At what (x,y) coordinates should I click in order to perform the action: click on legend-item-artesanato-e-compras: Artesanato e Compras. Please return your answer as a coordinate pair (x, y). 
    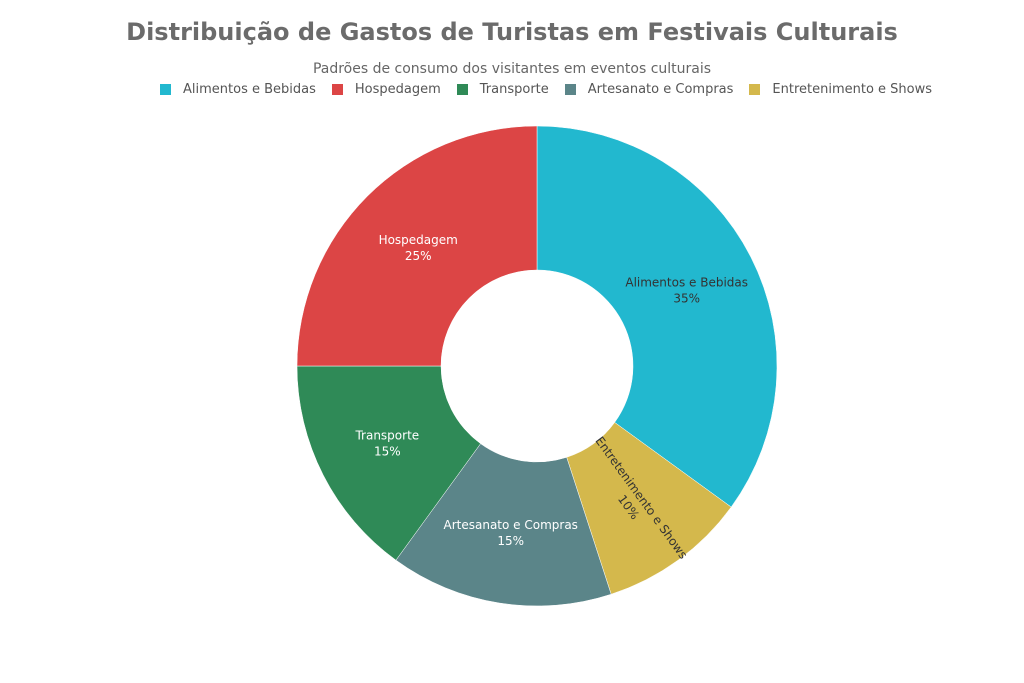
    Looking at the image, I should click on (649, 89).